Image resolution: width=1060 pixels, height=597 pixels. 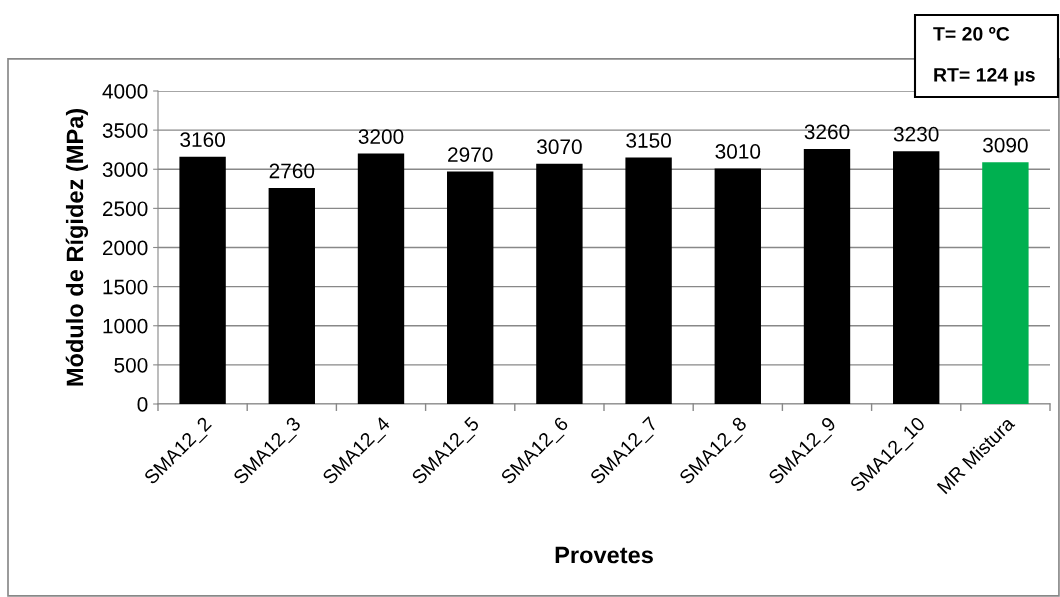 What do you see at coordinates (604, 555) in the screenshot?
I see `x-axis-title: Provetes` at bounding box center [604, 555].